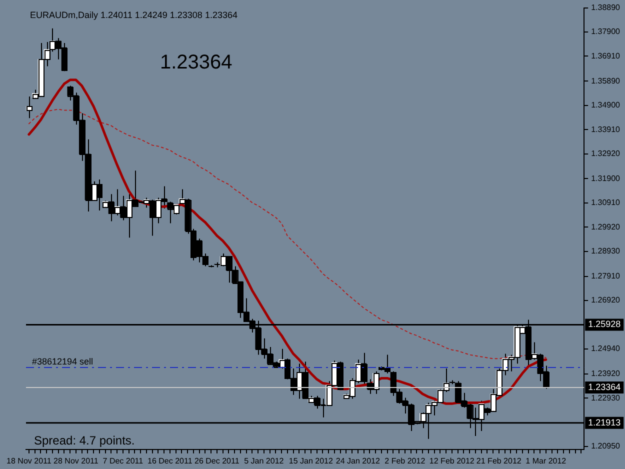  What do you see at coordinates (499, 461) in the screenshot?
I see `x-tick-label: 21 Feb 2012` at bounding box center [499, 461].